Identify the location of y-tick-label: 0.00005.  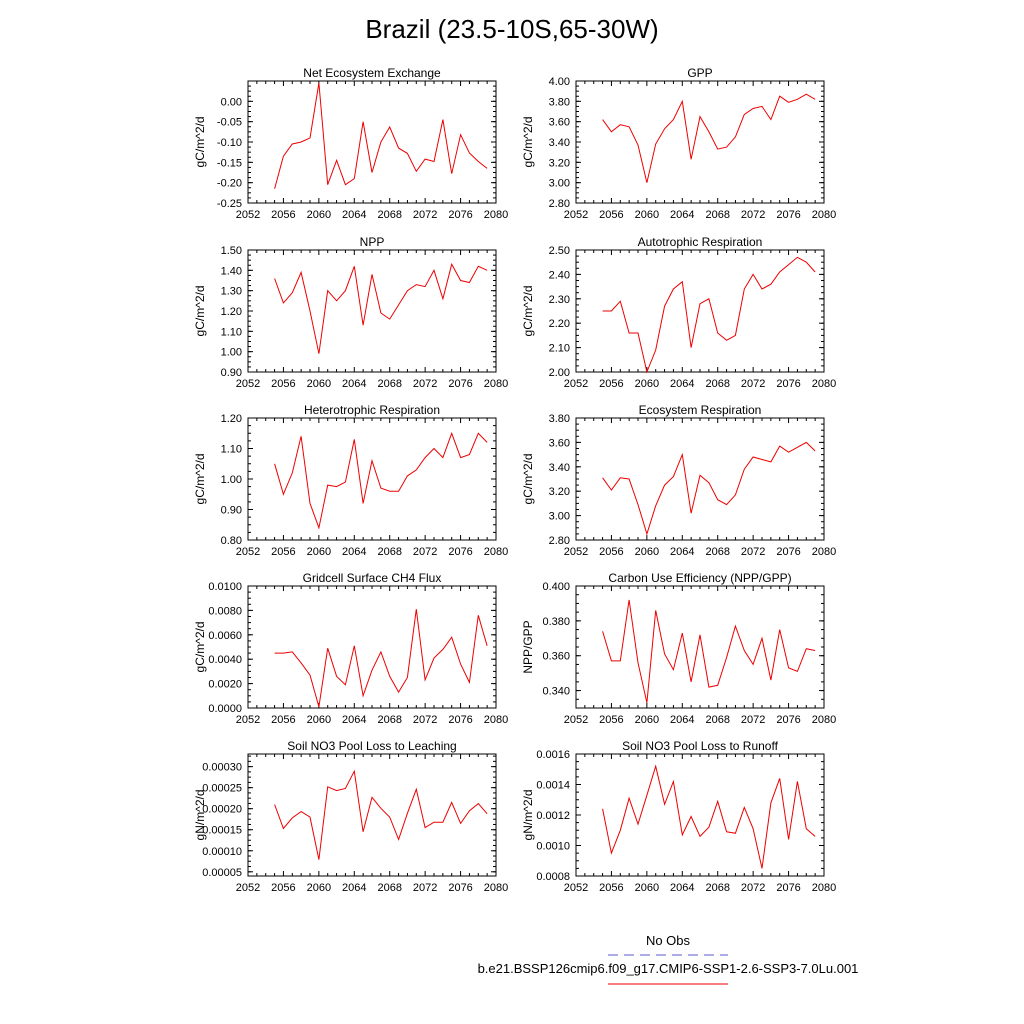
(222, 873).